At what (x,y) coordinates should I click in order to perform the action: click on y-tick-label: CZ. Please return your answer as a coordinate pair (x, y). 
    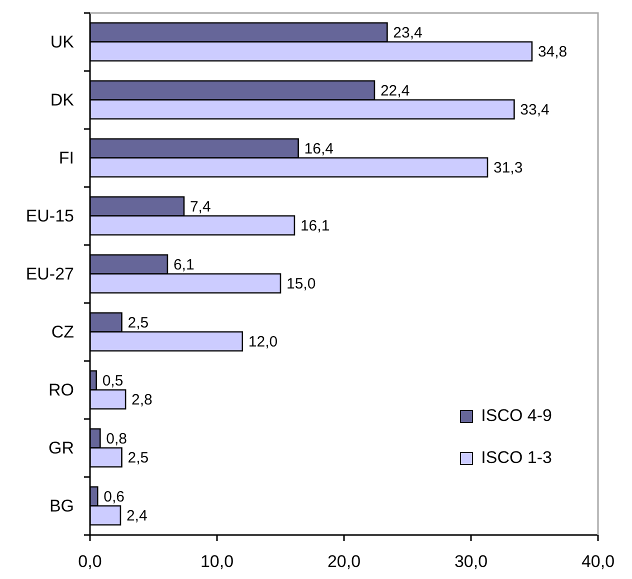
    Looking at the image, I should click on (62, 332).